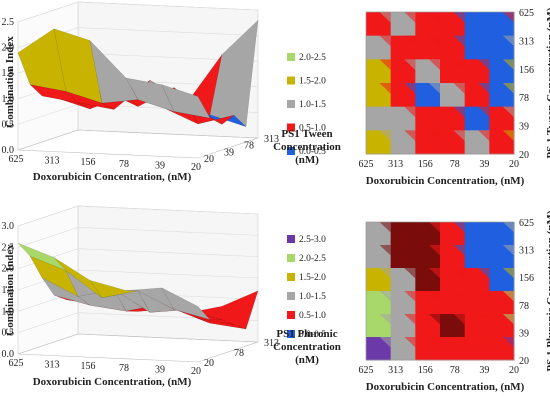 The image size is (550, 400). What do you see at coordinates (312, 240) in the screenshot?
I see `legend-label: 2.5-3.0` at bounding box center [312, 240].